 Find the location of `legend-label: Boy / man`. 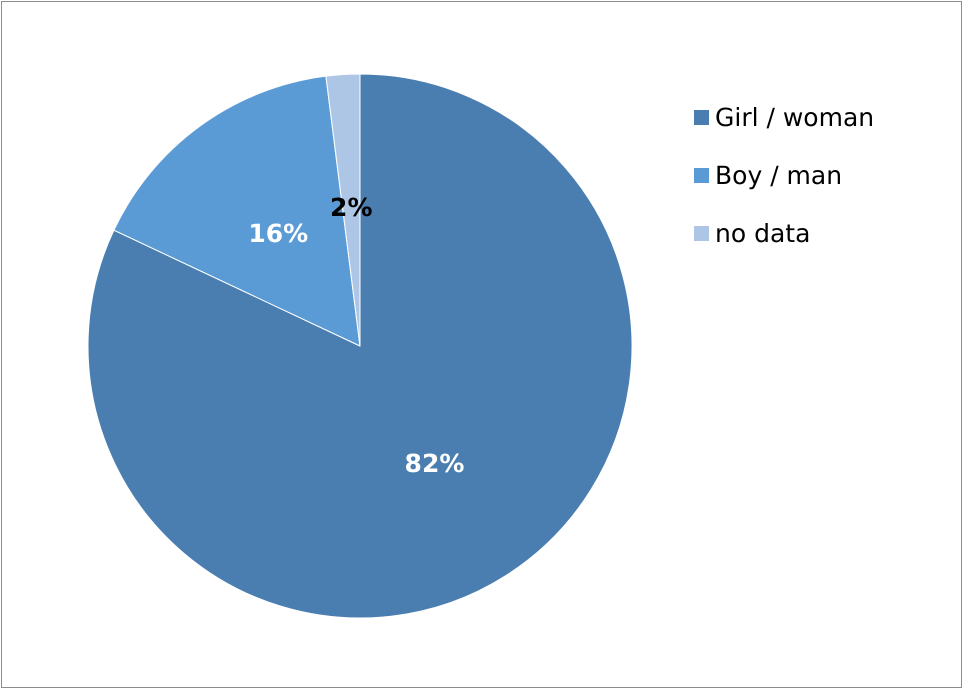

legend-label: Boy / man is located at coordinates (778, 175).